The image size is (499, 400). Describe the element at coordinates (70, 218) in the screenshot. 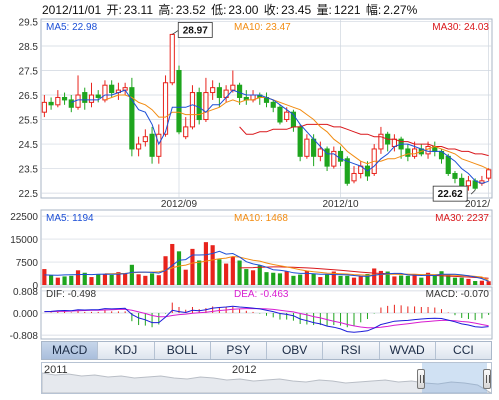

I see `volume-legend-entry: MA5: 1194` at that location.